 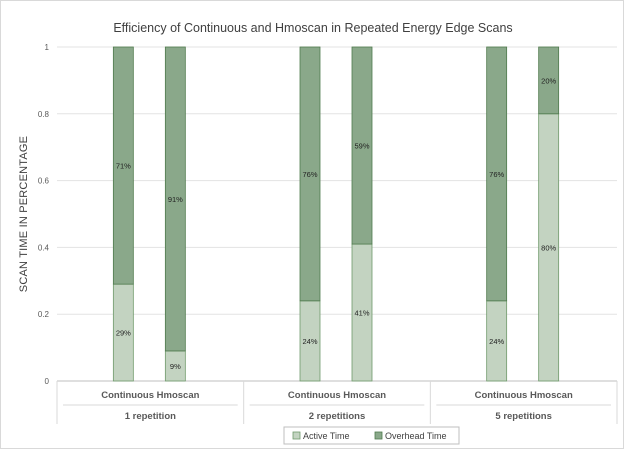 What do you see at coordinates (47, 47) in the screenshot?
I see `y-tick-label: 1` at bounding box center [47, 47].